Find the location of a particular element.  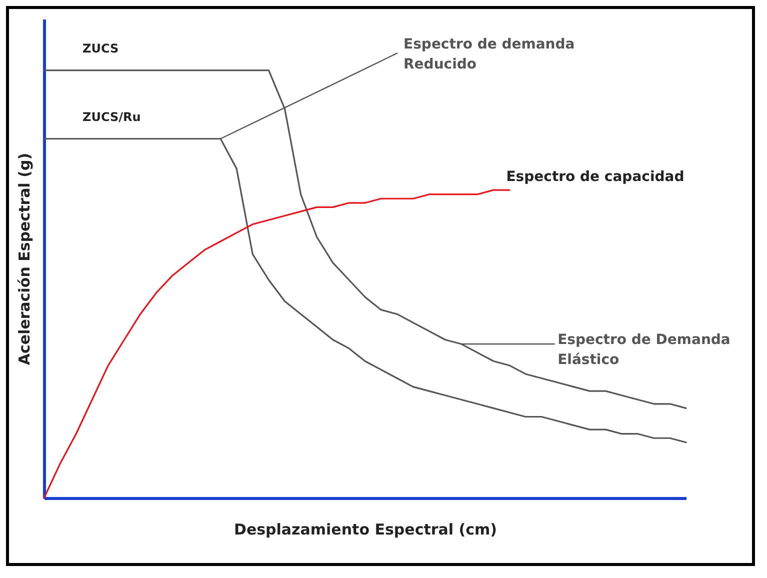

x-axis-title: Desplazamiento Espectral (cm) is located at coordinates (365, 529).